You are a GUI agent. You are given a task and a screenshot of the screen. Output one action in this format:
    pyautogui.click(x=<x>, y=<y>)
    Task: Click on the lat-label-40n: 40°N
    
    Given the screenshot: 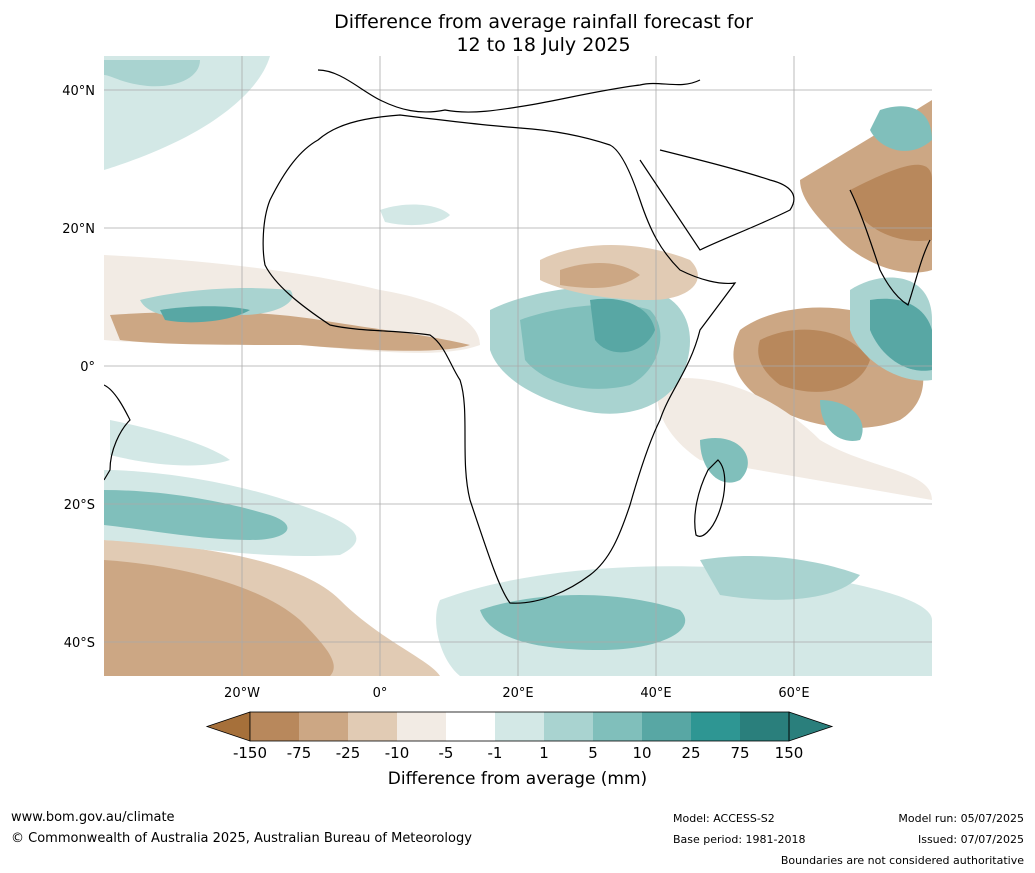 What is the action you would take?
    pyautogui.click(x=78, y=91)
    